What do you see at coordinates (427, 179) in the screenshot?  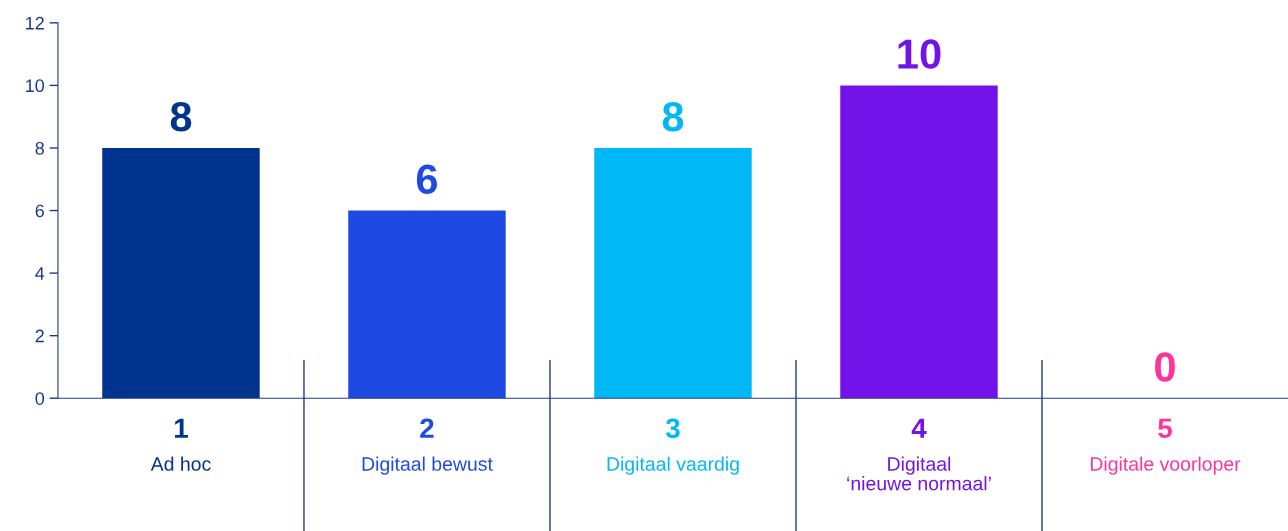 I see `data-label: 6` at bounding box center [427, 179].